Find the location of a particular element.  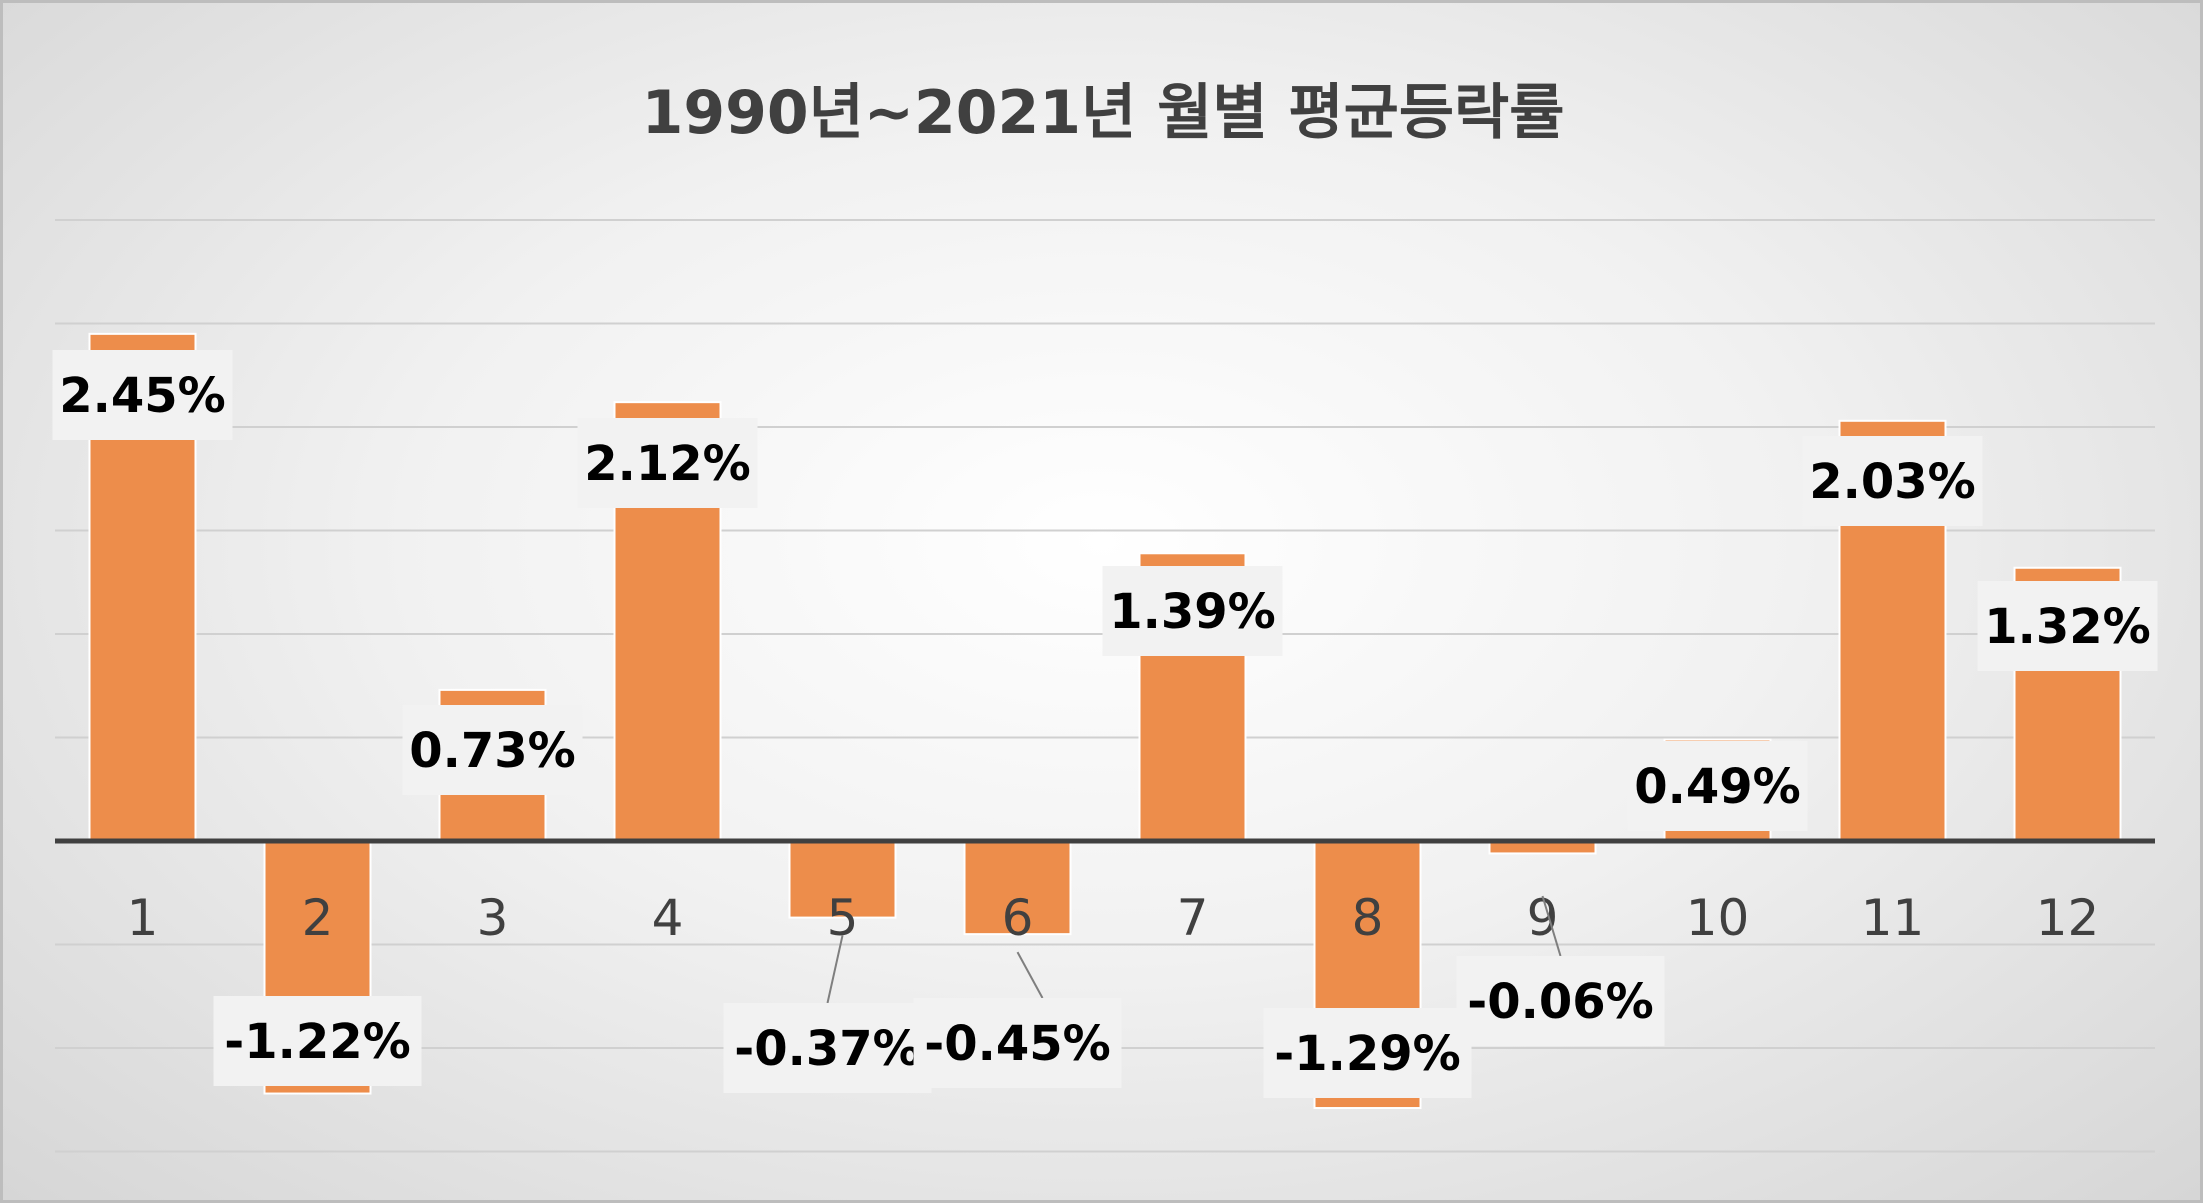

data-label: 2.45% is located at coordinates (142, 396).